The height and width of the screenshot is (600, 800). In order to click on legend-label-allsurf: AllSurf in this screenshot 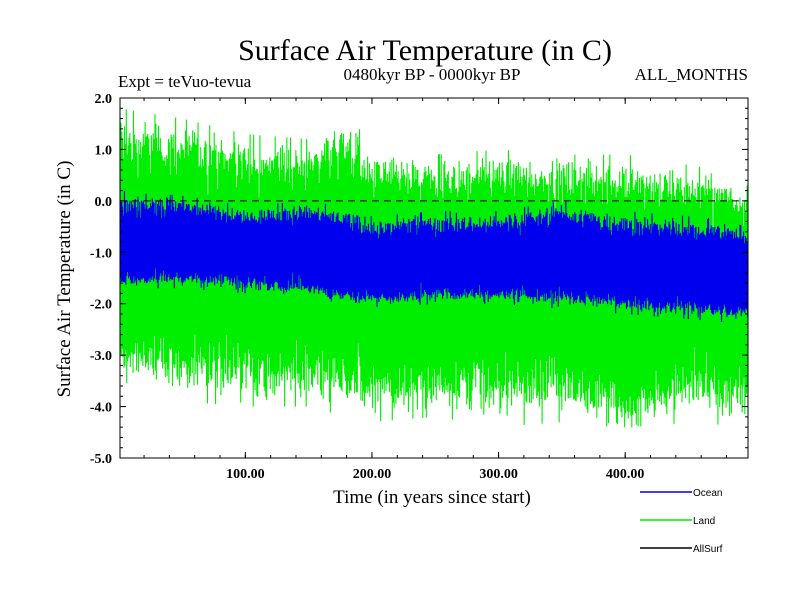, I will do `click(708, 549)`.